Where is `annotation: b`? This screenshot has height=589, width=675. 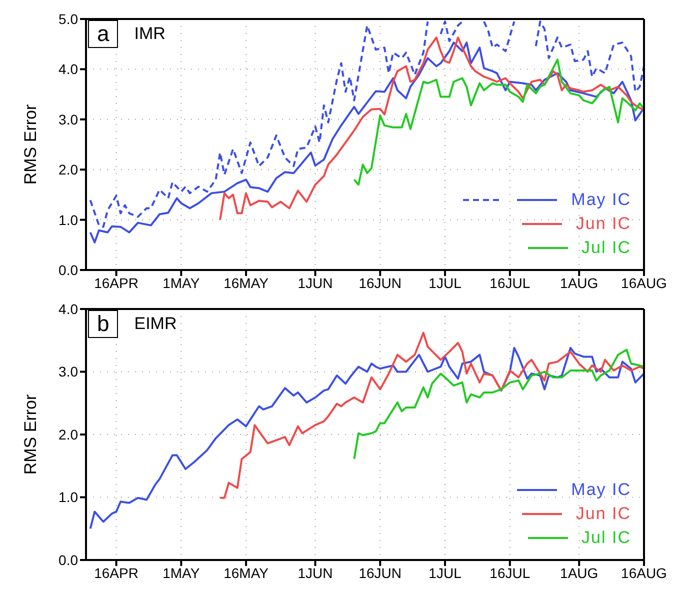
annotation: b is located at coordinates (103, 324).